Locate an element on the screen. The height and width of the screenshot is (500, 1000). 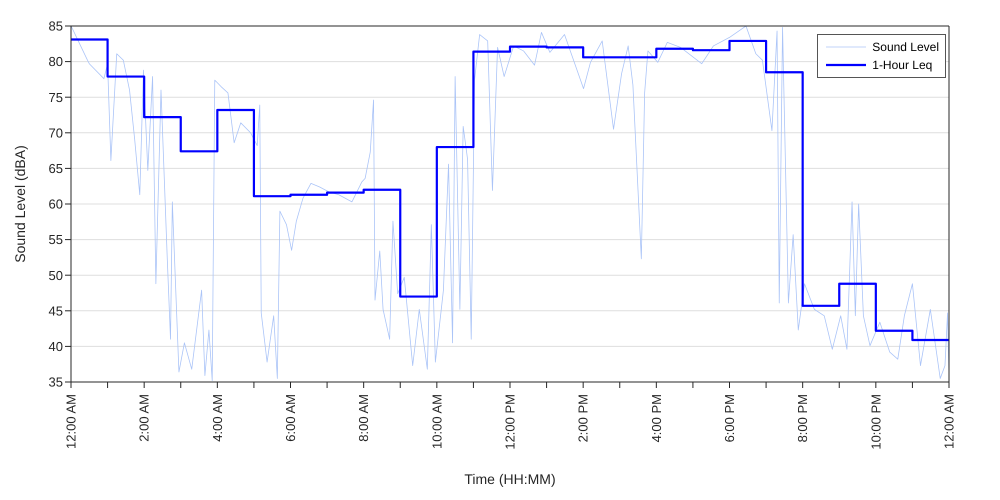
x-tick-label: 4:00 PM is located at coordinates (656, 418).